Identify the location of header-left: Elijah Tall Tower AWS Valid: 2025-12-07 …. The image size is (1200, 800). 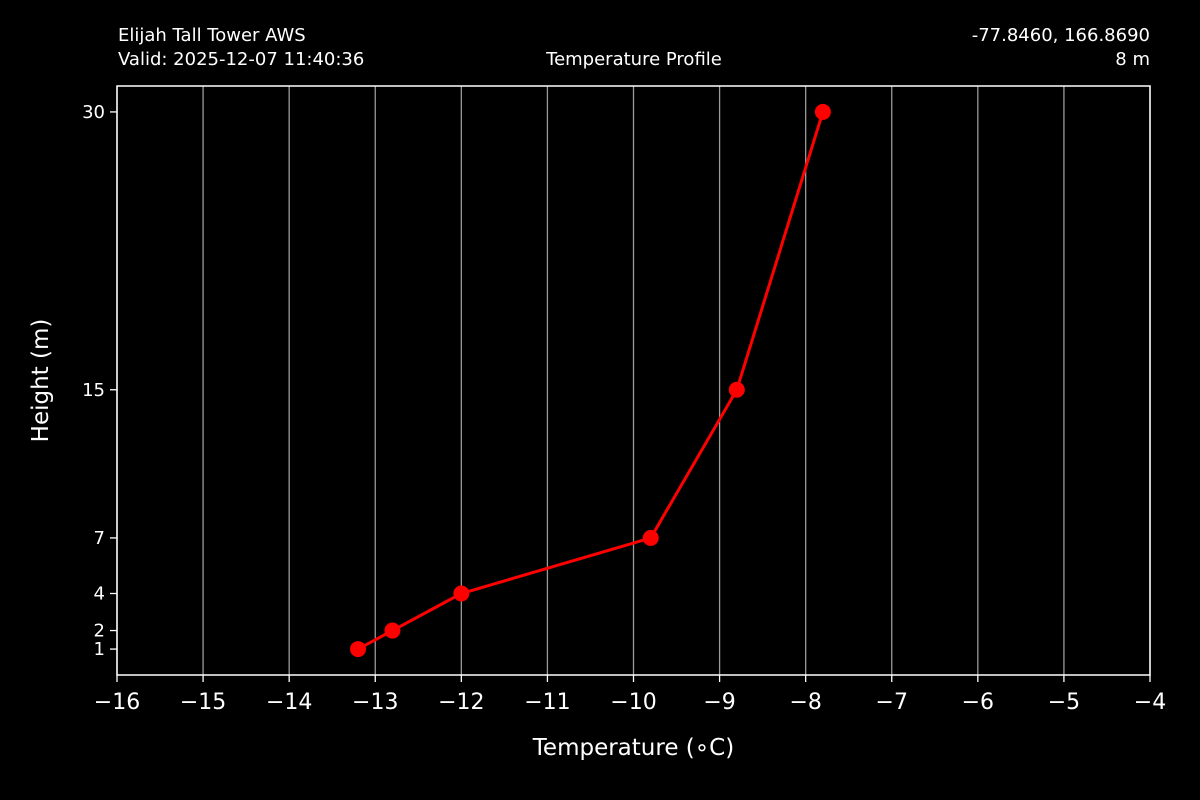
(241, 48).